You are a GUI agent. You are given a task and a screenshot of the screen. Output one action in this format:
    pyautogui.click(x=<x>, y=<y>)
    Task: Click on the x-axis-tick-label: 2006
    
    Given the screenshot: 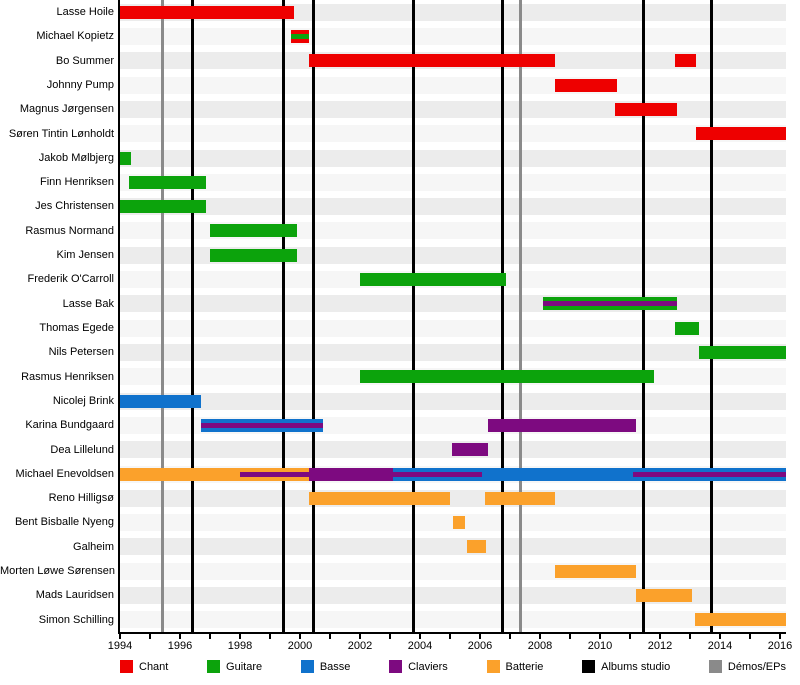 What is the action you would take?
    pyautogui.click(x=480, y=646)
    